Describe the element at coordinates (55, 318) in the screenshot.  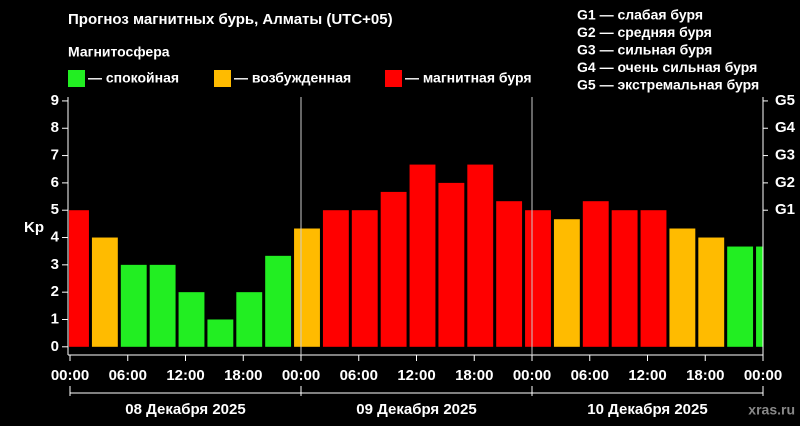
I see `y-tick-label: 1` at that location.